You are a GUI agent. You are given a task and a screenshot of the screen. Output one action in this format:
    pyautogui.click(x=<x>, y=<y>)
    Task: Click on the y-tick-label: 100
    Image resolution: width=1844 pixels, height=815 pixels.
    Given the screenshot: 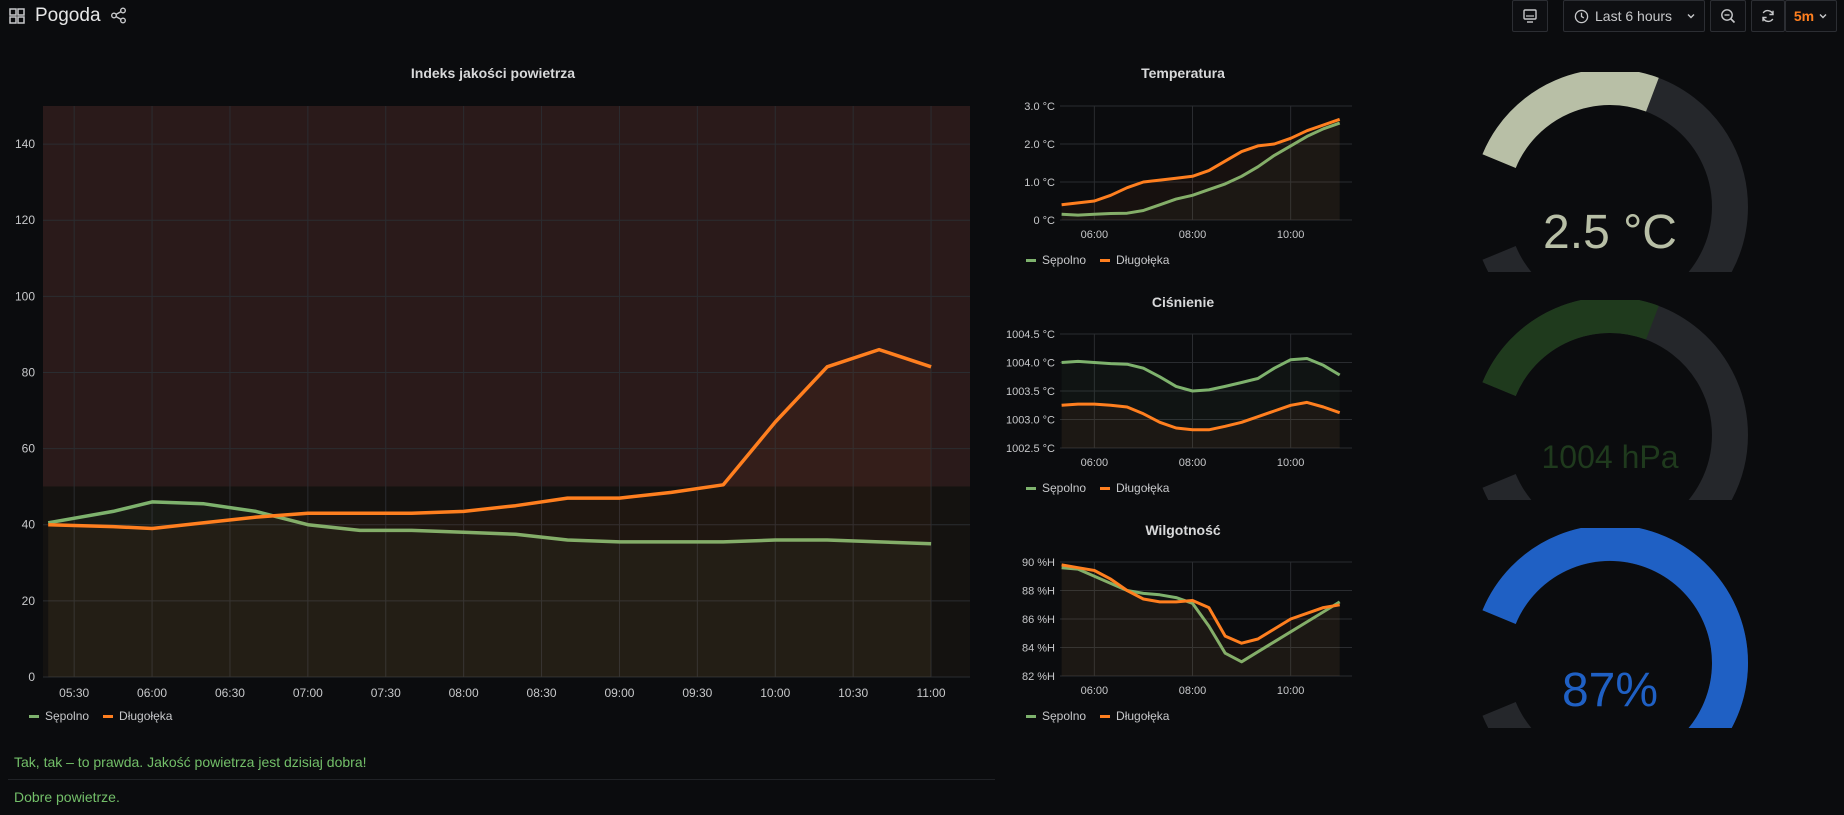 What is the action you would take?
    pyautogui.click(x=25, y=296)
    